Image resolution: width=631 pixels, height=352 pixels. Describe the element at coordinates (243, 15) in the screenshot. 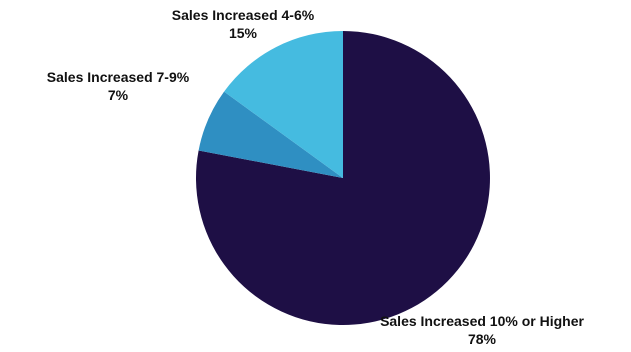

I see `label-4-6-name: Sales Increased 4-6%` at that location.